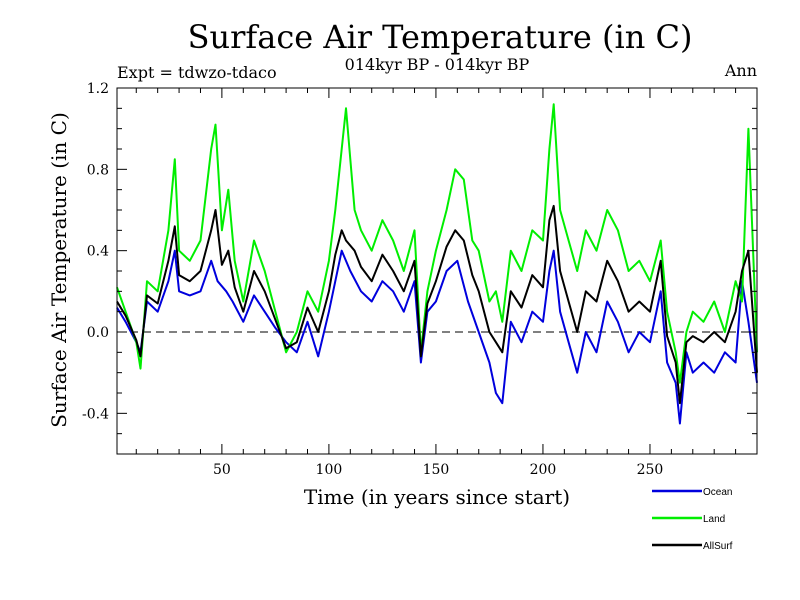 Image resolution: width=800 pixels, height=600 pixels. Describe the element at coordinates (740, 70) in the screenshot. I see `season-label: Ann` at that location.